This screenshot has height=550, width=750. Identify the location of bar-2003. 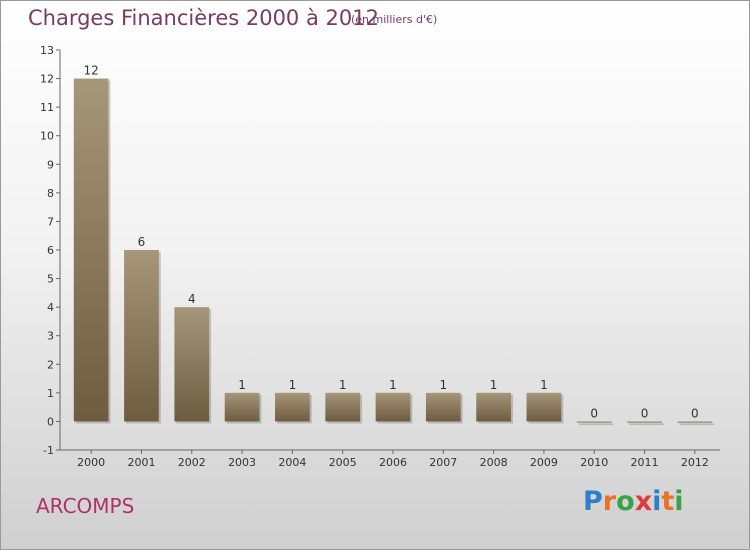
(242, 407).